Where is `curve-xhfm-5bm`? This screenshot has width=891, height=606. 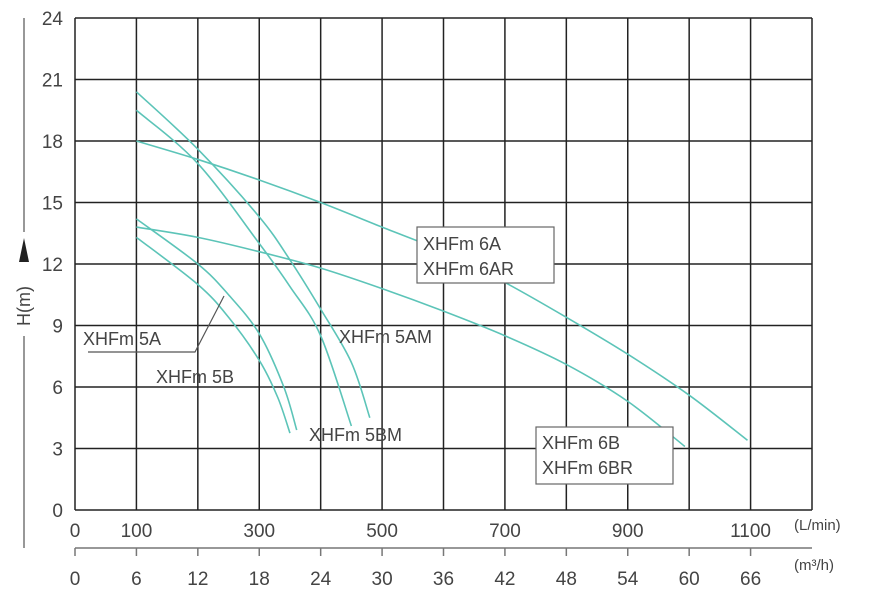 curve-xhfm-5bm is located at coordinates (244, 268).